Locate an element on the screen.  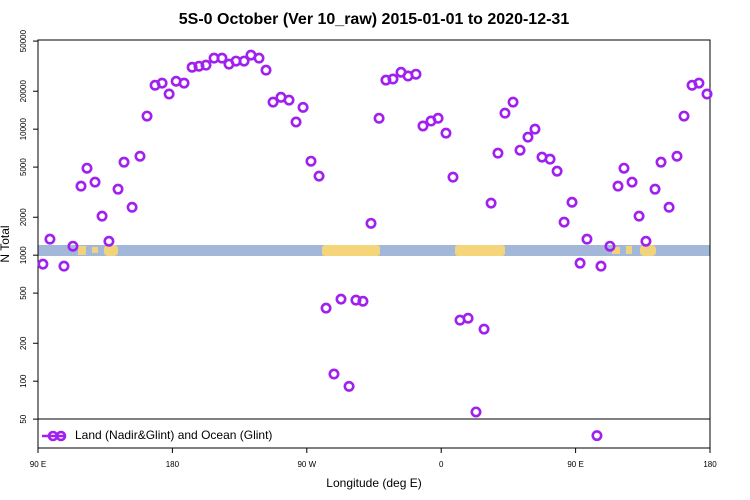
y-tick-label: 20000 is located at coordinates (23, 91).